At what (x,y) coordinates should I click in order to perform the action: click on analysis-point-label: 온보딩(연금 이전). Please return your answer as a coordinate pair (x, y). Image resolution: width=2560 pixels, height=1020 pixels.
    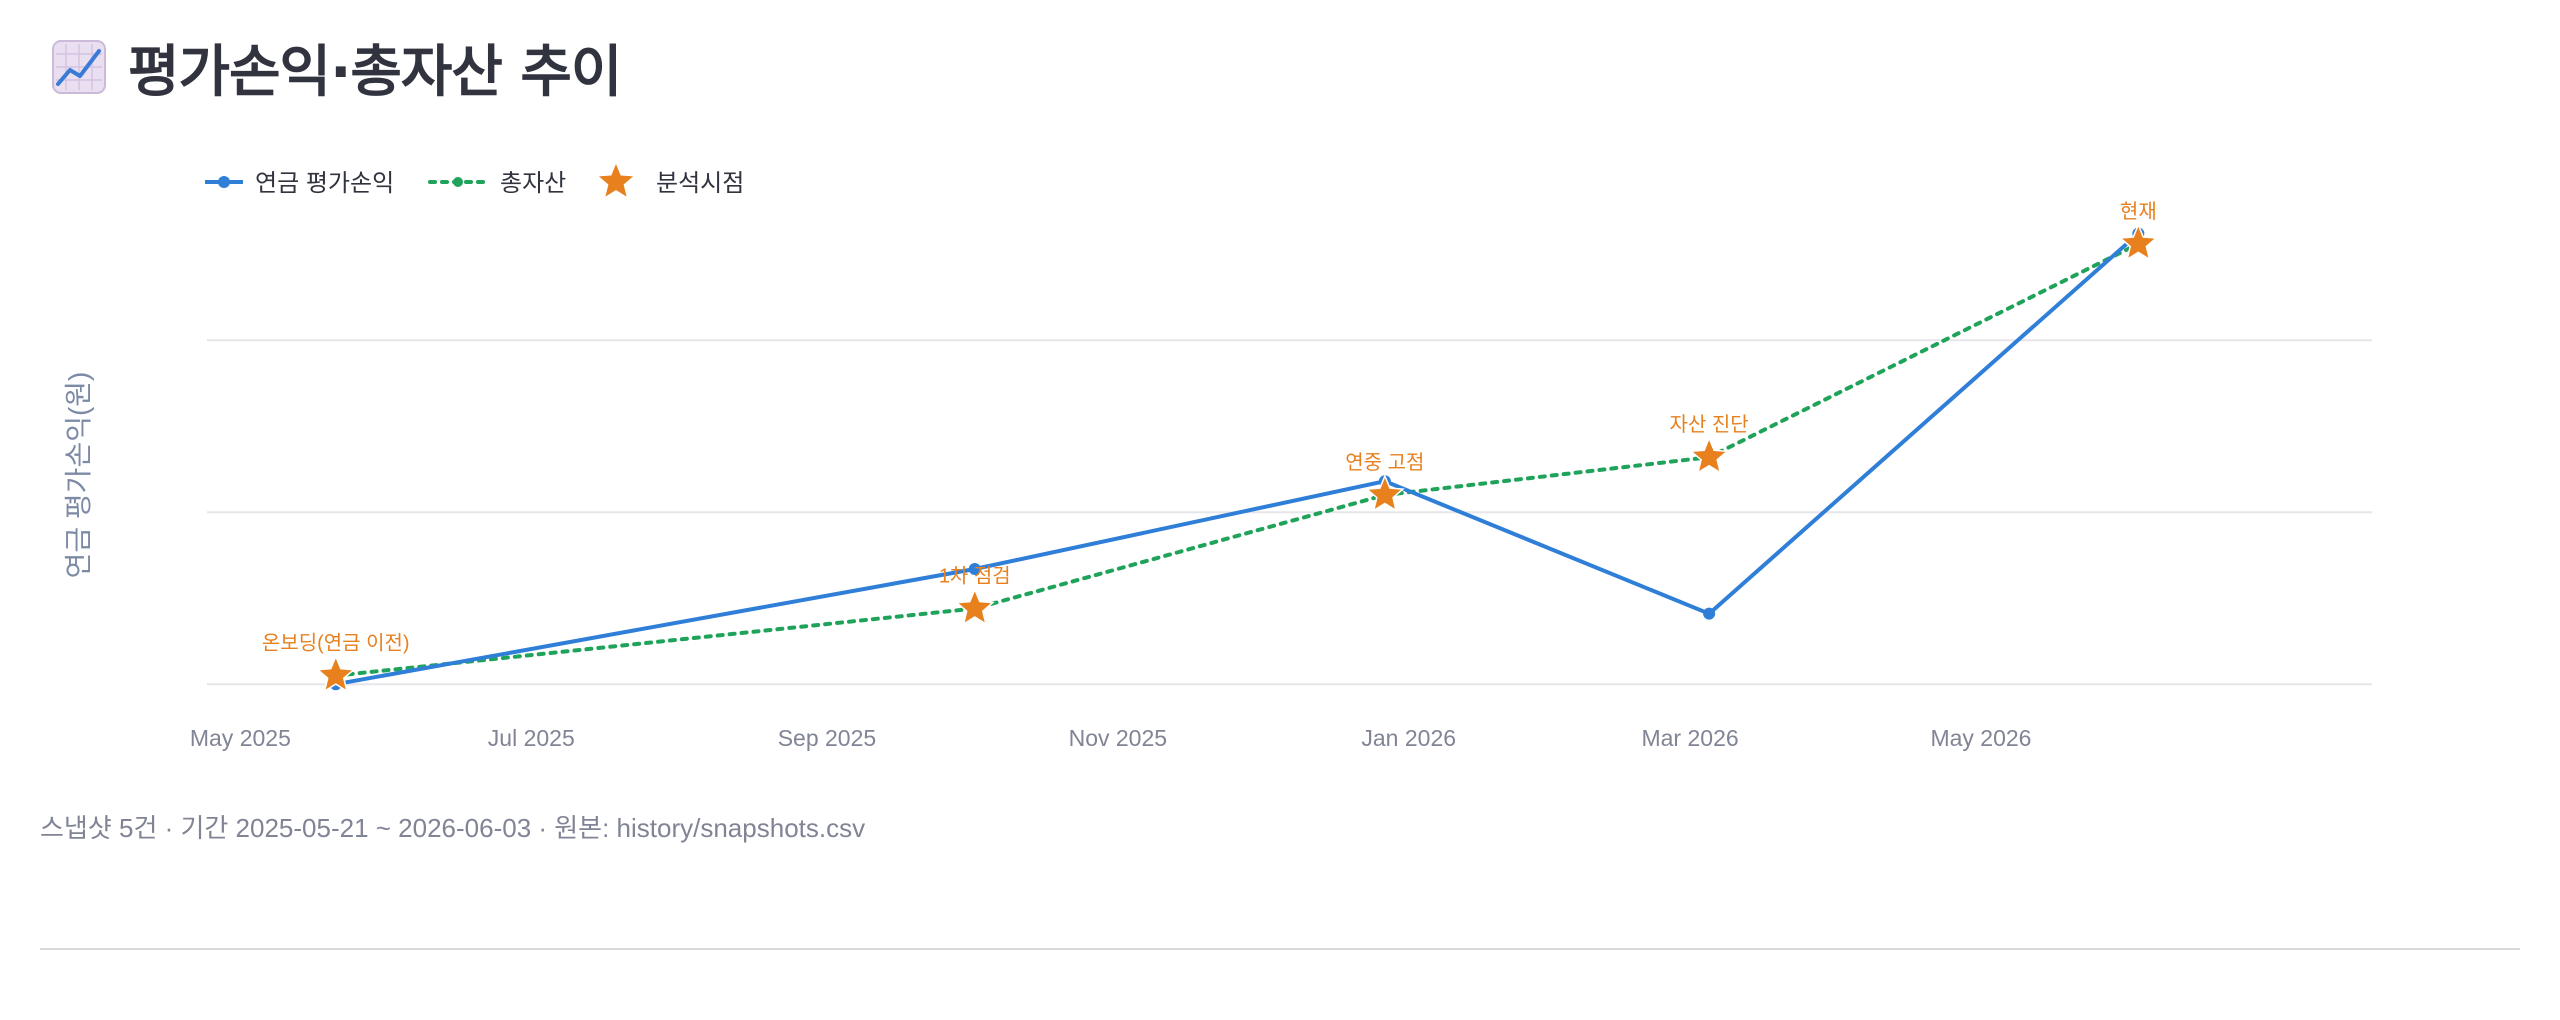
    Looking at the image, I should click on (336, 643).